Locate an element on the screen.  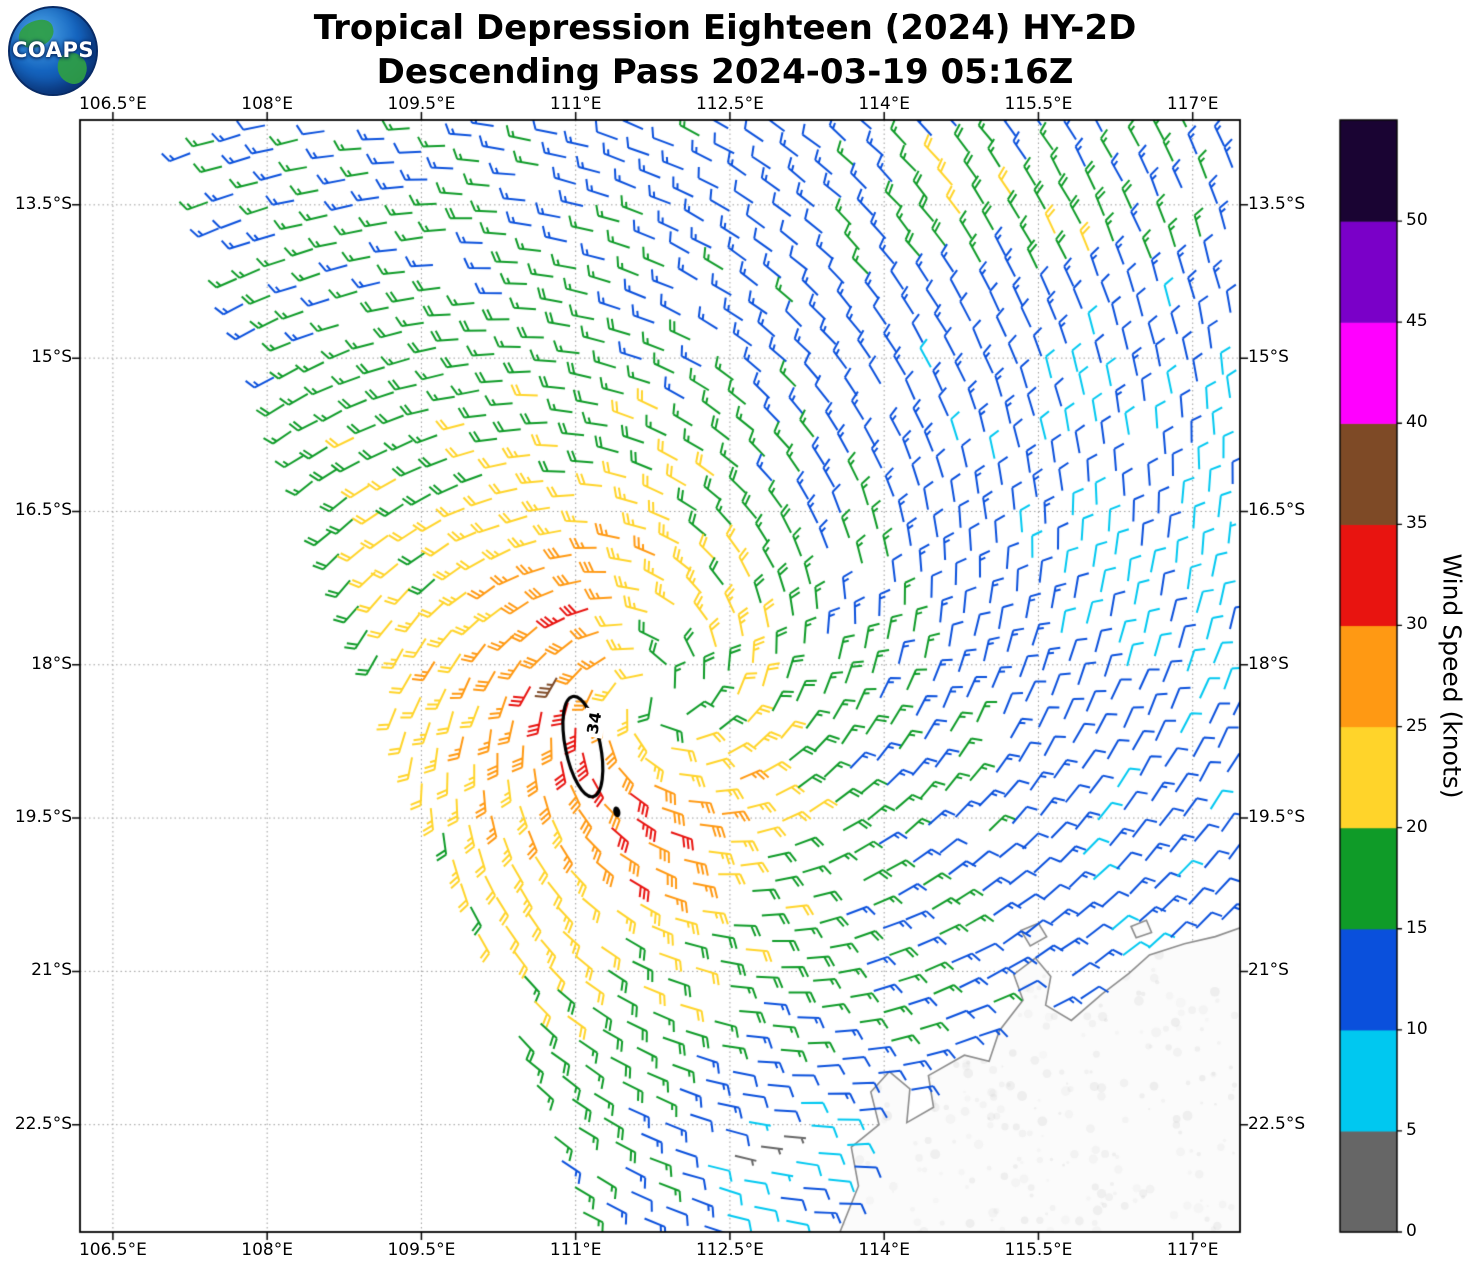
x-axis-tick-label-top: 111°E is located at coordinates (575, 104).